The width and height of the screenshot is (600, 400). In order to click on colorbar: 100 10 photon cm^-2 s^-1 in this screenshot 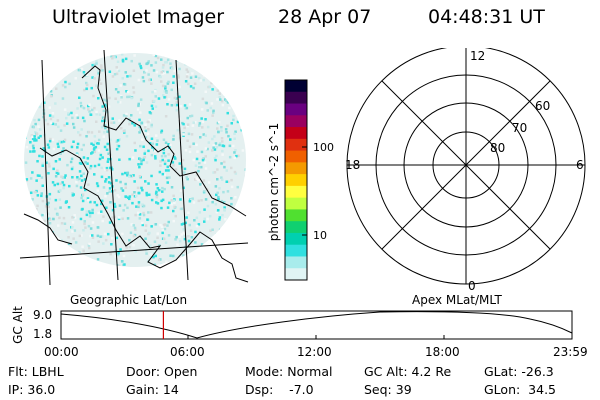, I will do `click(300, 180)`.